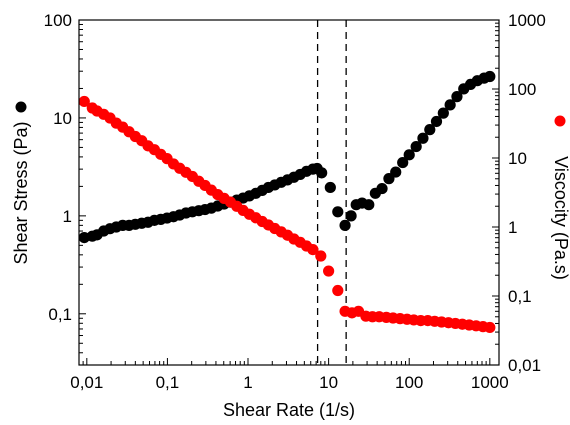  I want to click on y-right-tick-label: 1000, so click(527, 20).